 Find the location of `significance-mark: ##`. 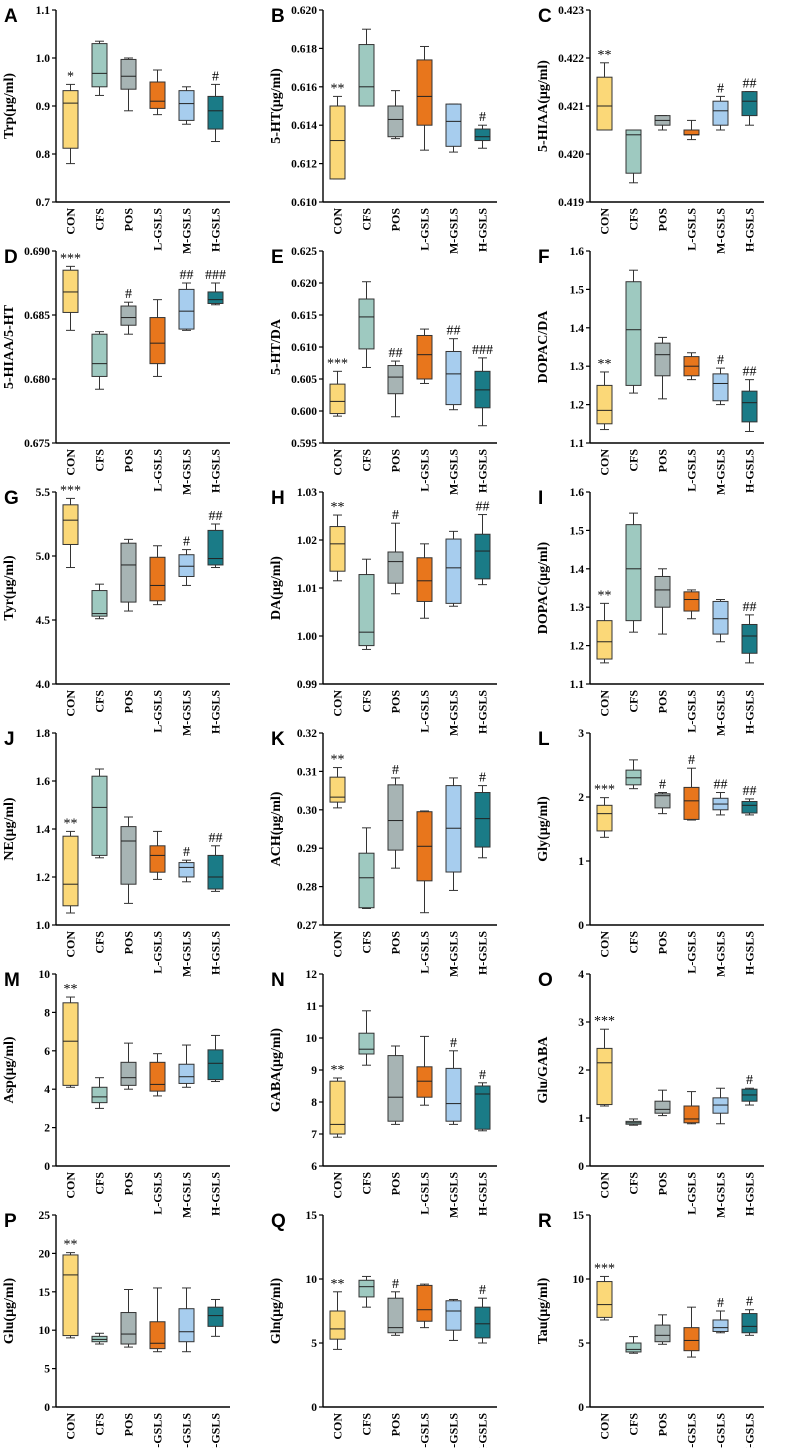

significance-mark: ## is located at coordinates (396, 353).